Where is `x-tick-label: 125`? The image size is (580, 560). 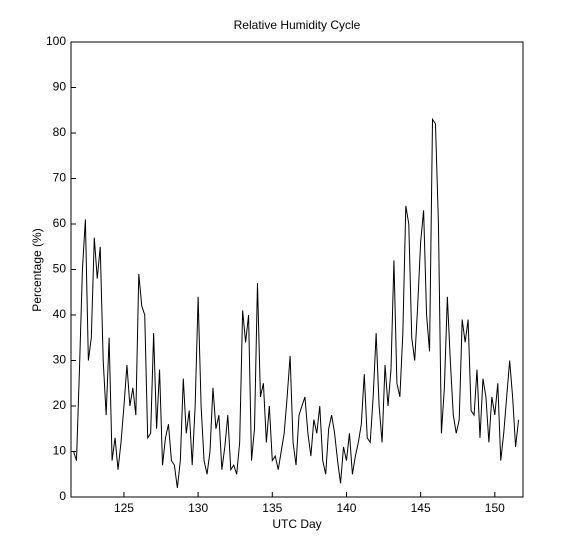 x-tick-label: 125 is located at coordinates (124, 508).